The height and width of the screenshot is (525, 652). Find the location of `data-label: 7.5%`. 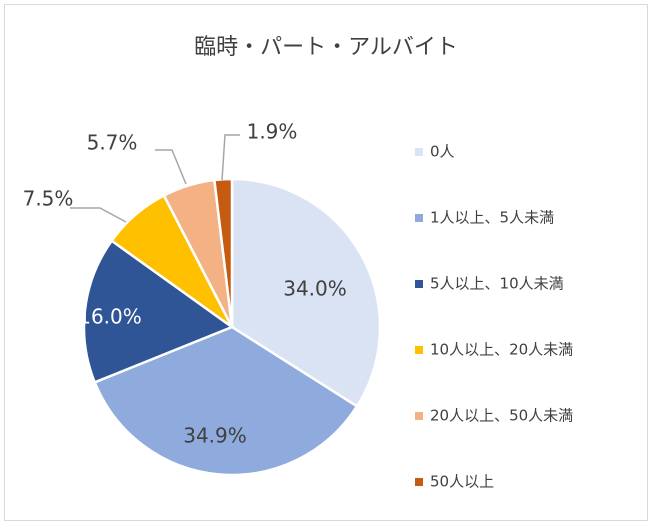

data-label: 7.5% is located at coordinates (48, 199).